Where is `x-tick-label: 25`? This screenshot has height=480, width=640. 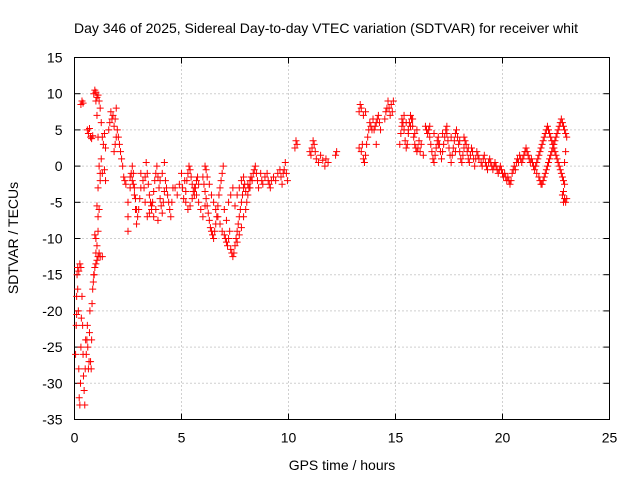 x-tick-label: 25 is located at coordinates (610, 438).